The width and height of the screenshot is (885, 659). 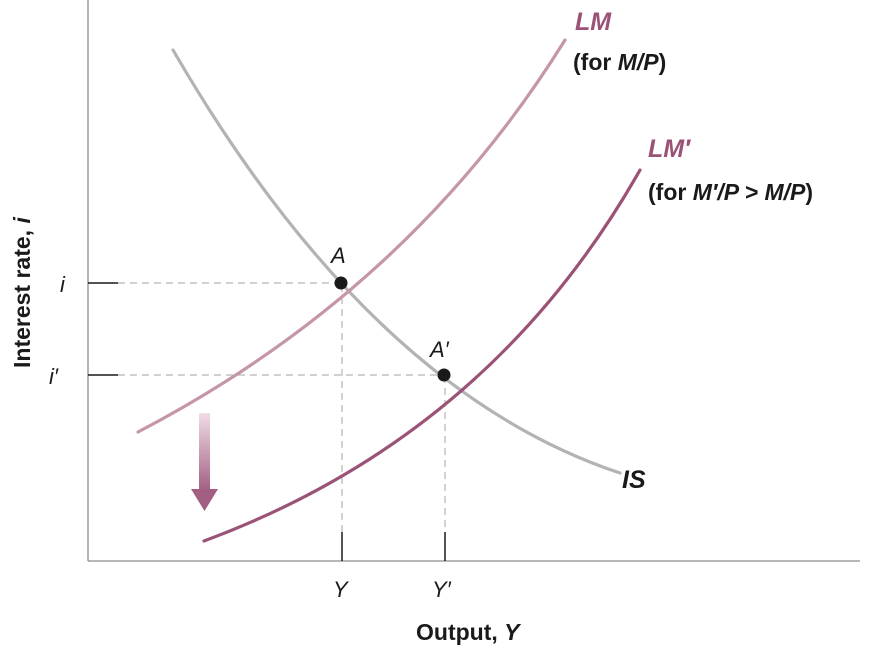 What do you see at coordinates (730, 192) in the screenshot?
I see `lm-prime-note: (for M′/P > M/P)` at bounding box center [730, 192].